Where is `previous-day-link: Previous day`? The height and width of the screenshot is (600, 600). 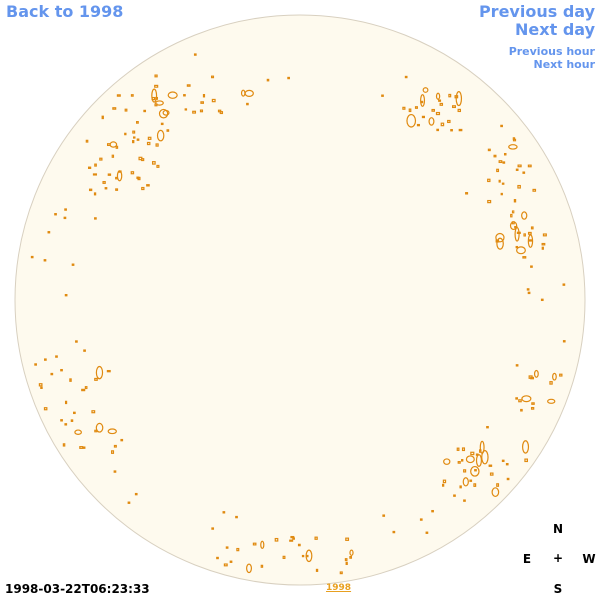
previous-day-link: Previous day is located at coordinates (536, 11).